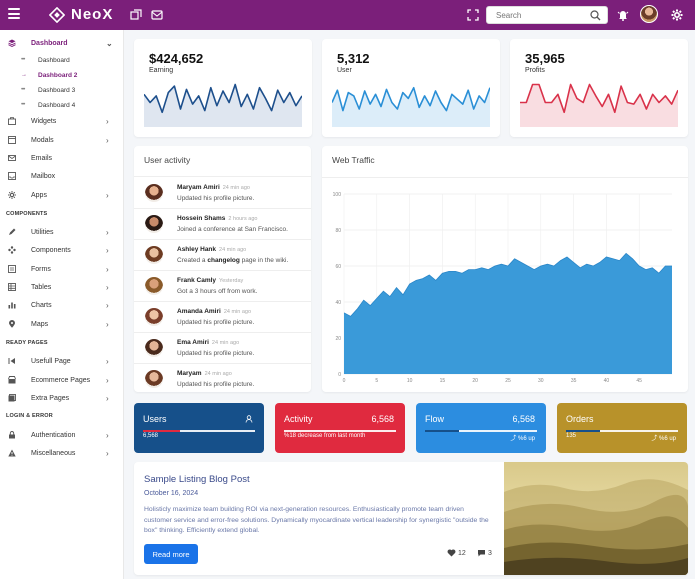 The height and width of the screenshot is (579, 695). Describe the element at coordinates (233, 250) in the screenshot. I see `activity-time: 24 min ago` at that location.